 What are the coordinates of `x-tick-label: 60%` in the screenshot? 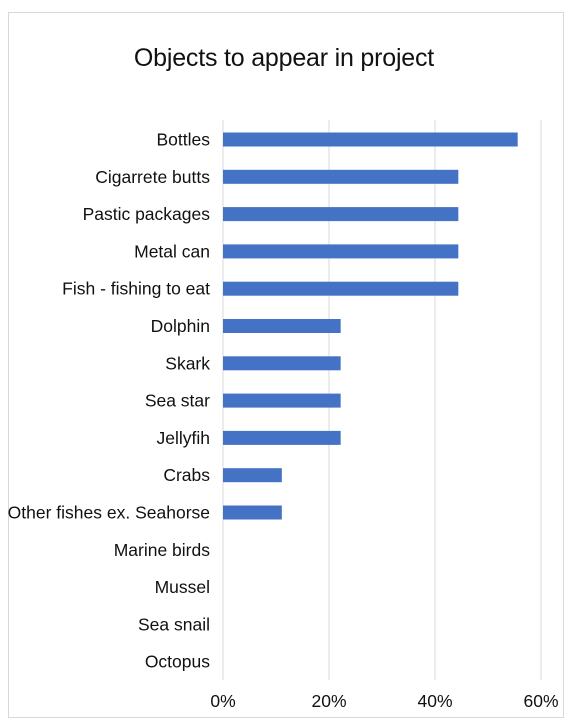 It's located at (540, 701).